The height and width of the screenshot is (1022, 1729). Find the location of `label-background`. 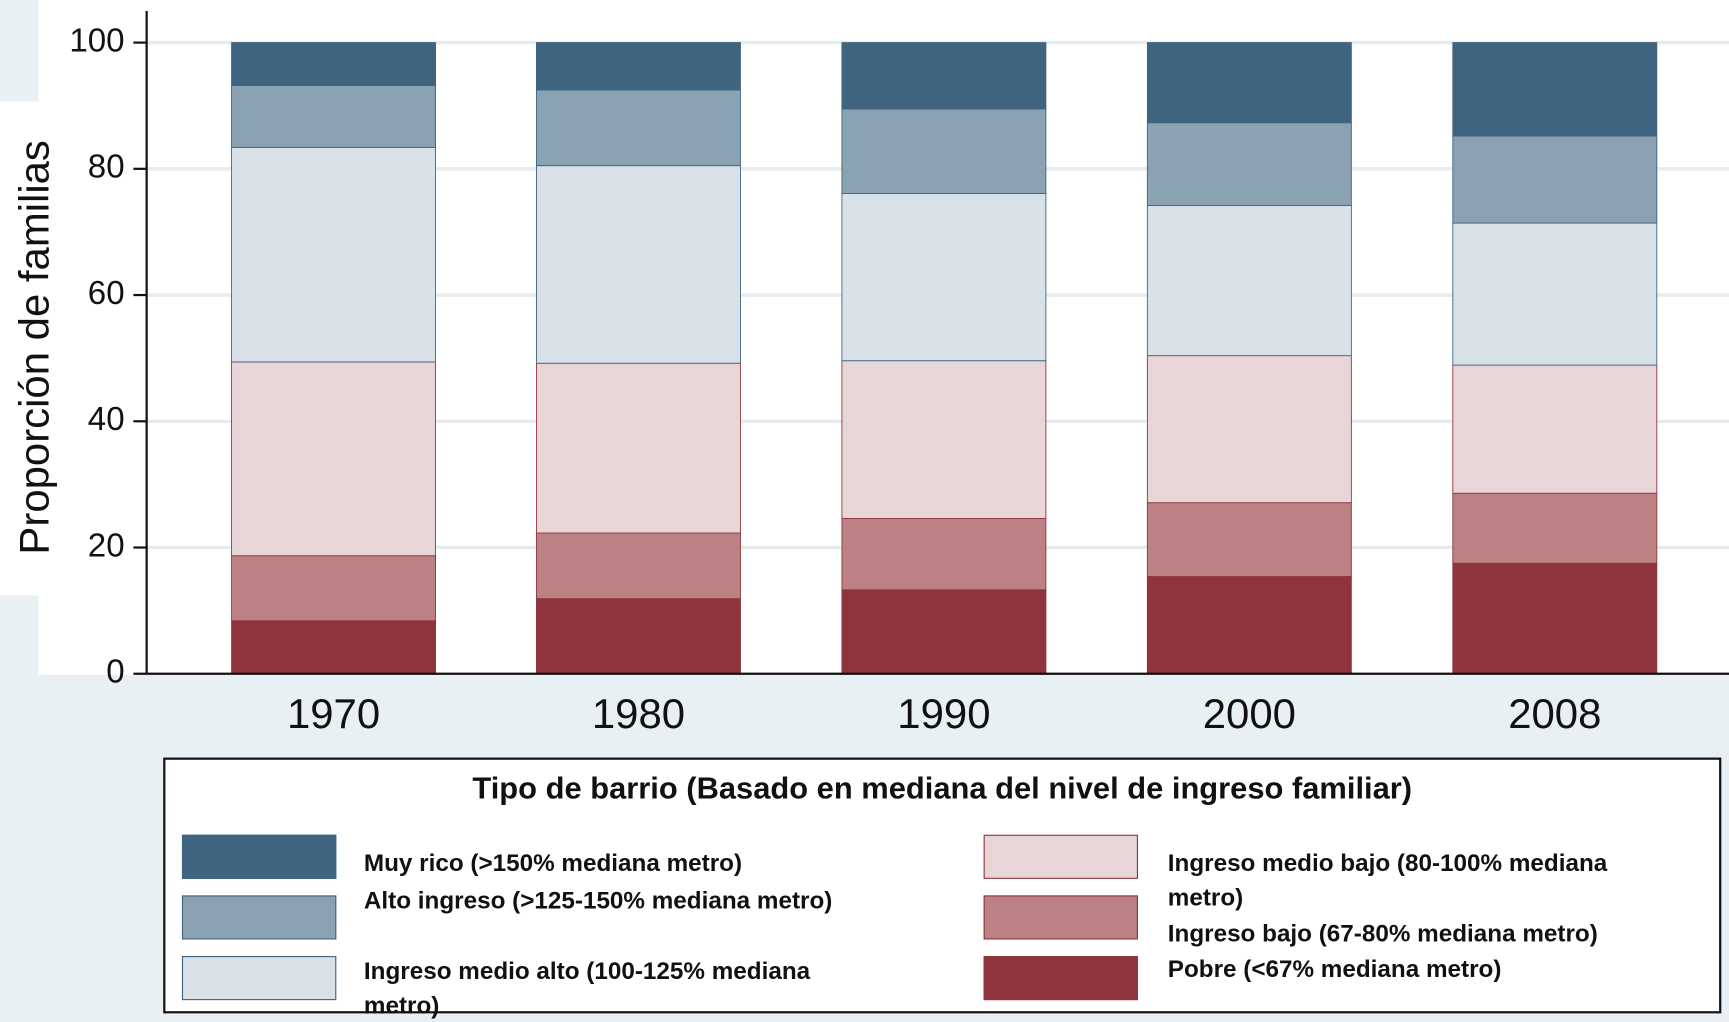

label-background is located at coordinates (35, 348).